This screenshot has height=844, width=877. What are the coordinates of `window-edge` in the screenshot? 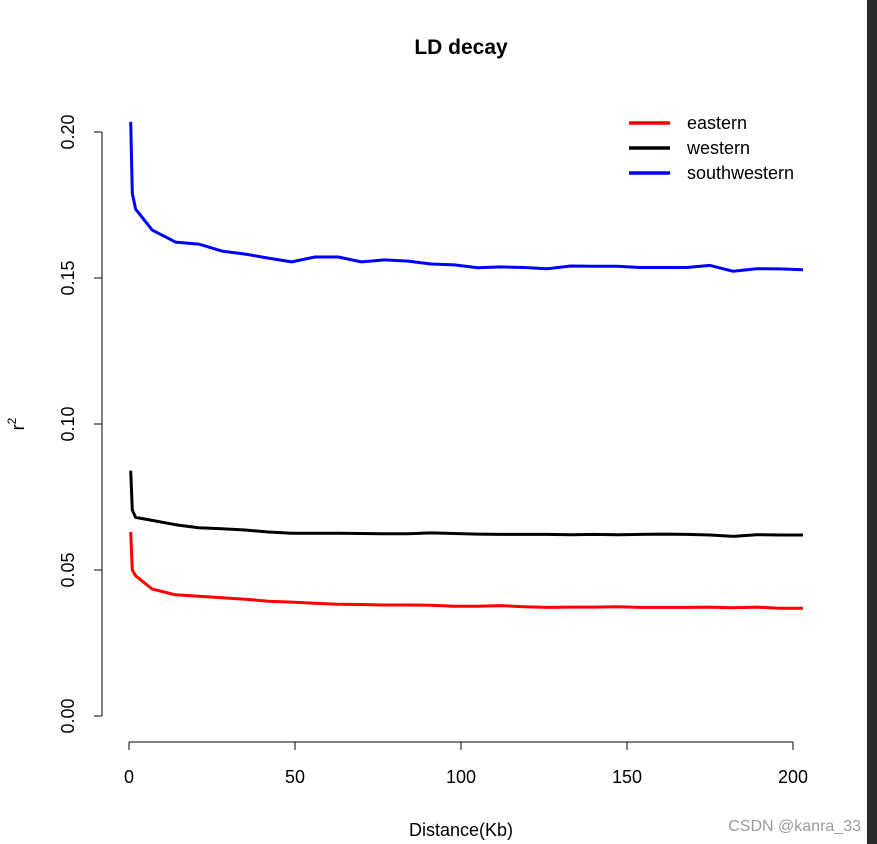 It's located at (872, 422).